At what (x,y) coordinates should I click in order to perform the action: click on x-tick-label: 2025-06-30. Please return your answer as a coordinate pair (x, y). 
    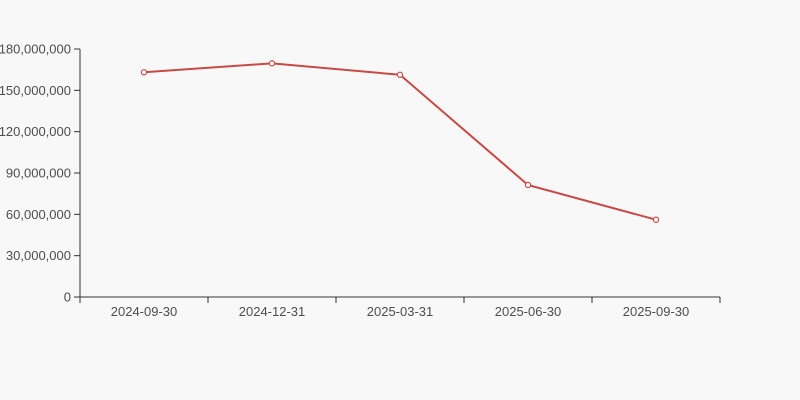
    Looking at the image, I should click on (528, 311).